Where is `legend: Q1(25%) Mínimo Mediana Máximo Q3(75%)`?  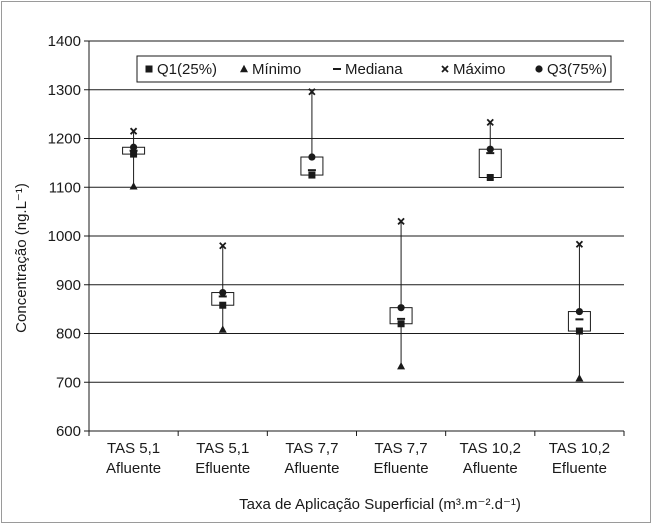 legend: Q1(25%) Mínimo Mediana Máximo Q3(75%) is located at coordinates (374, 69).